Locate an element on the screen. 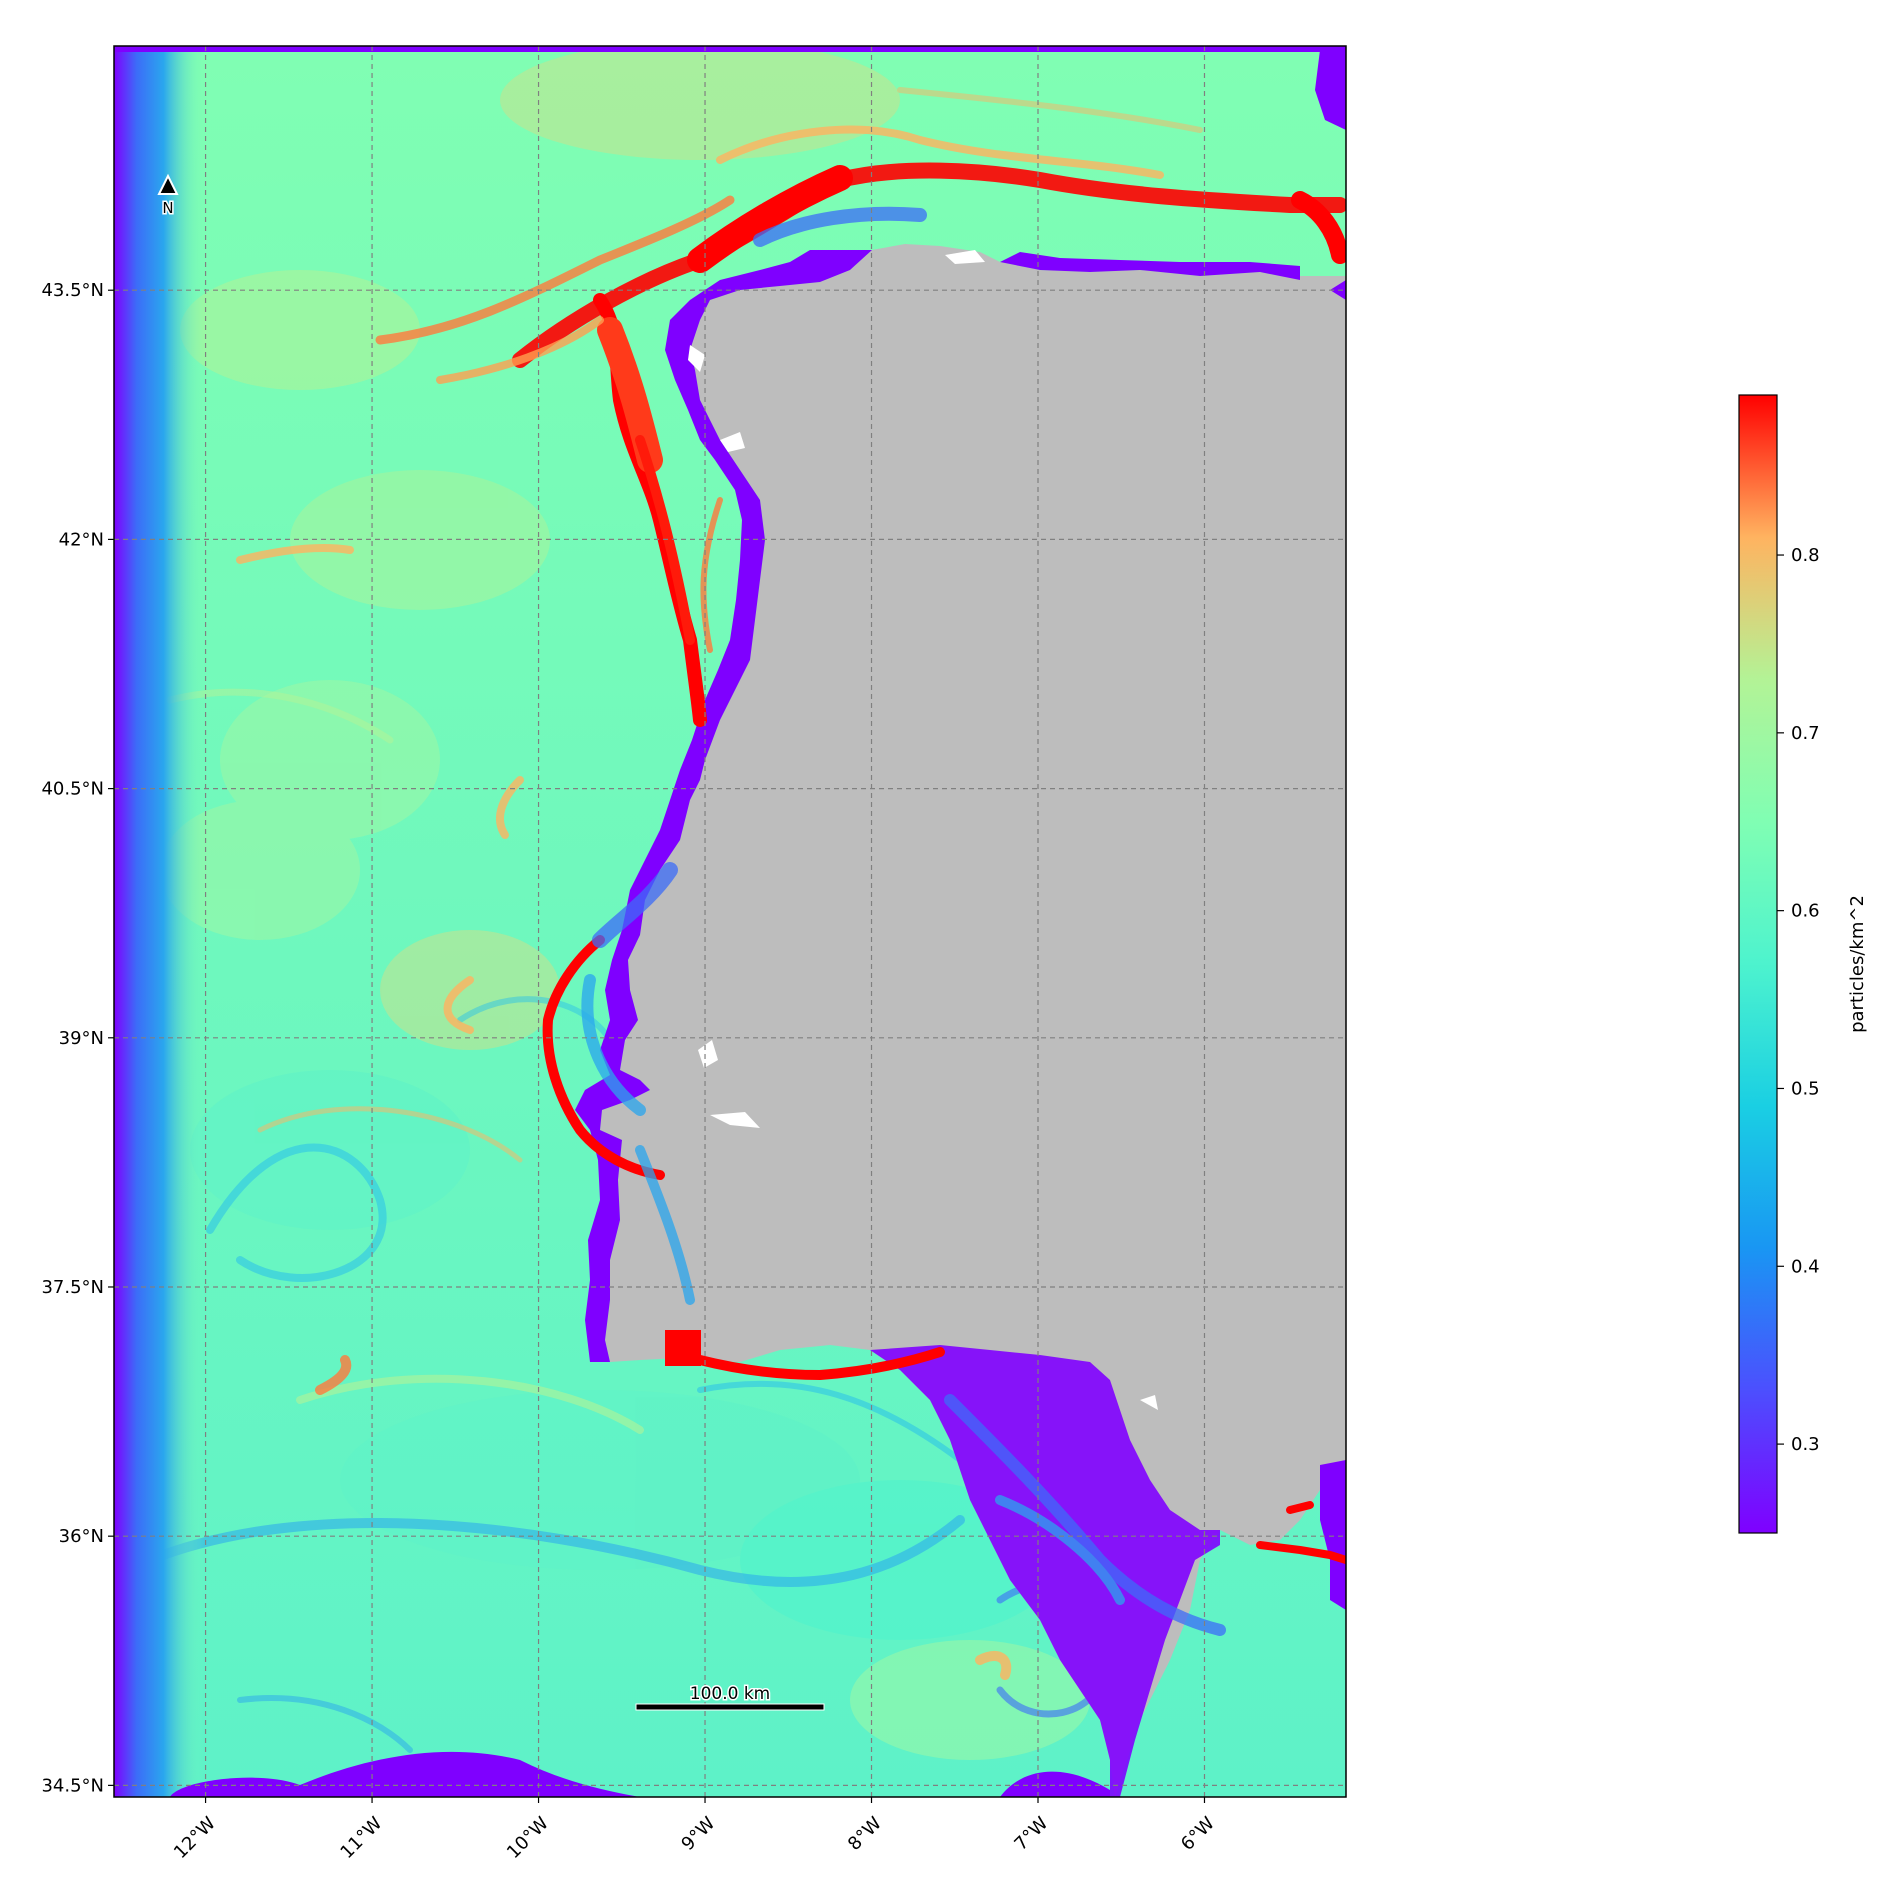 The width and height of the screenshot is (1889, 1881). lat-tick-label: 40.5°N is located at coordinates (72, 789).